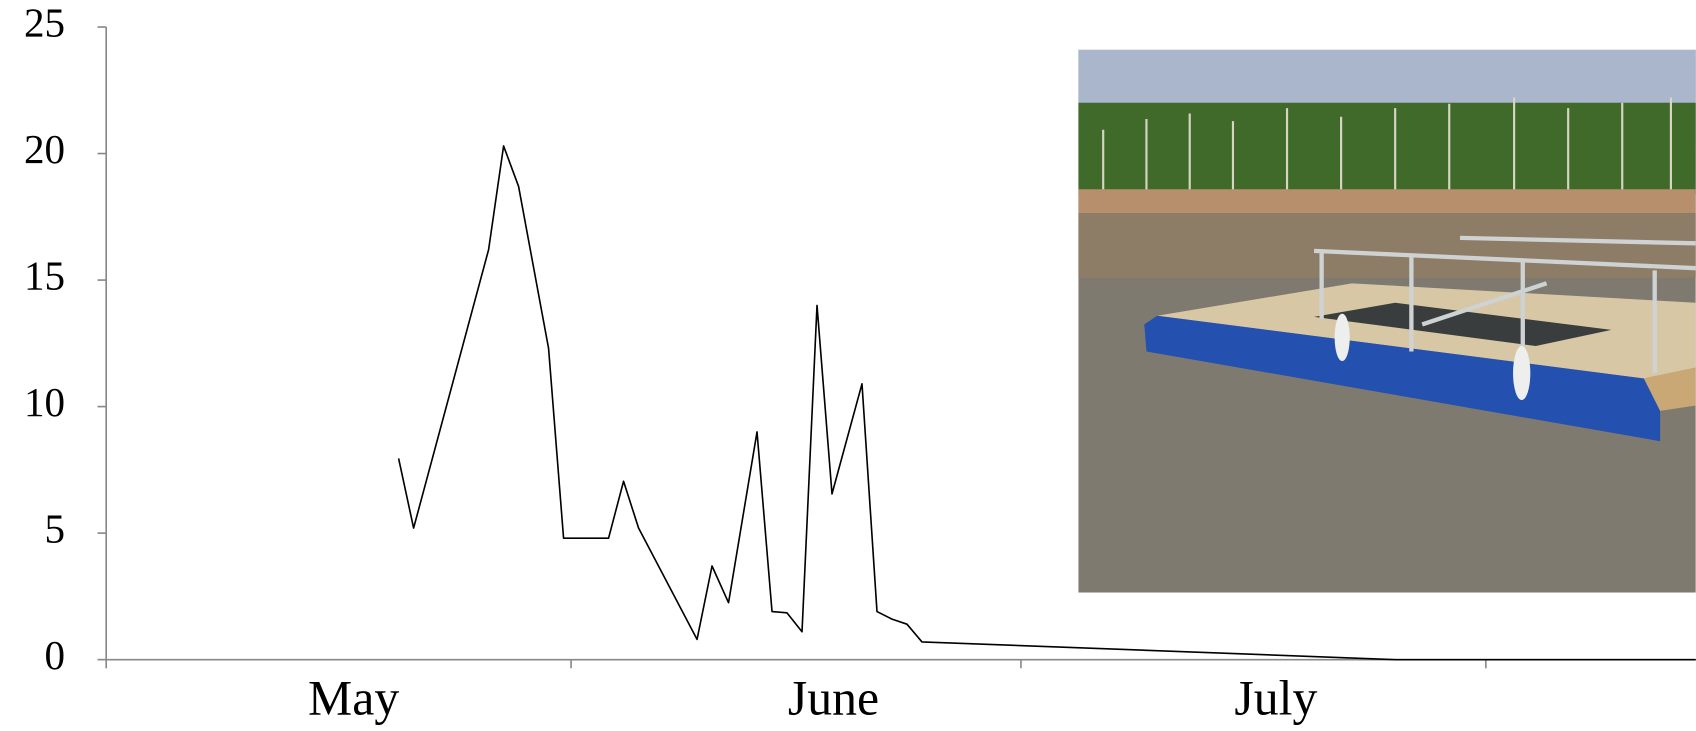  I want to click on y-tick-label: 25, so click(44, 22).